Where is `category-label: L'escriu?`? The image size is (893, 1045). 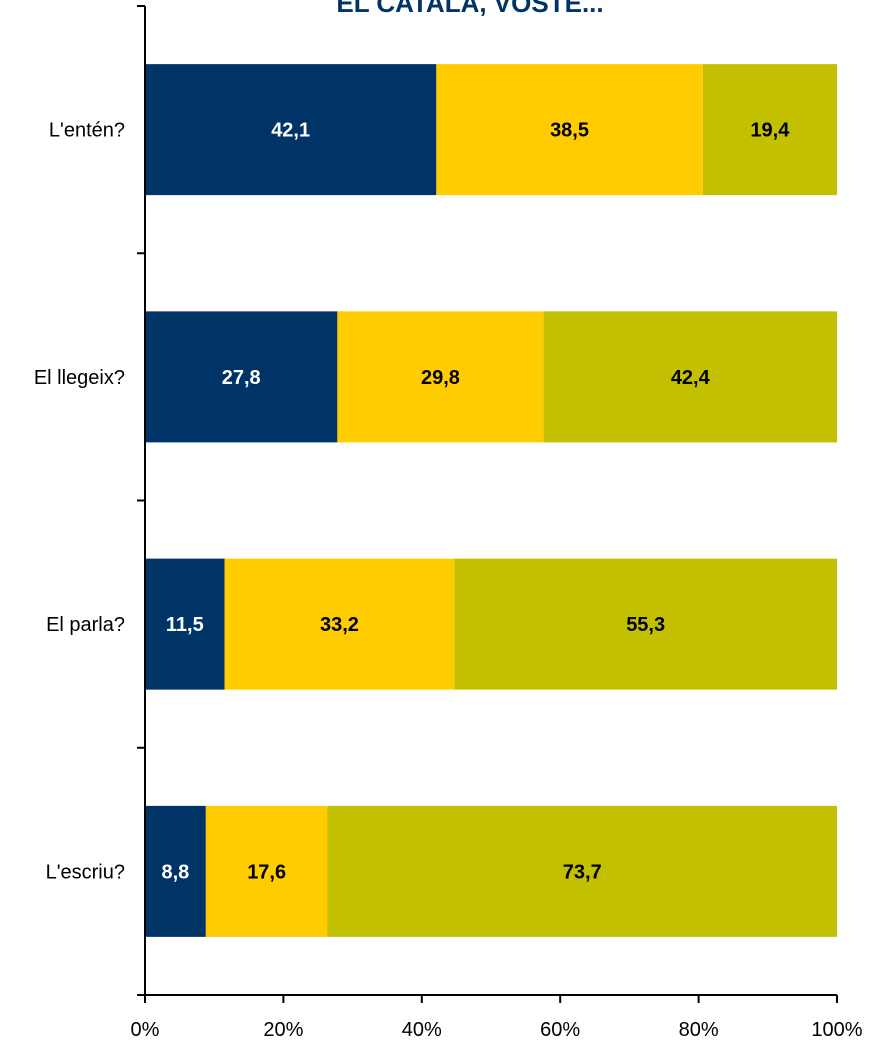 category-label: L'escriu? is located at coordinates (85, 872).